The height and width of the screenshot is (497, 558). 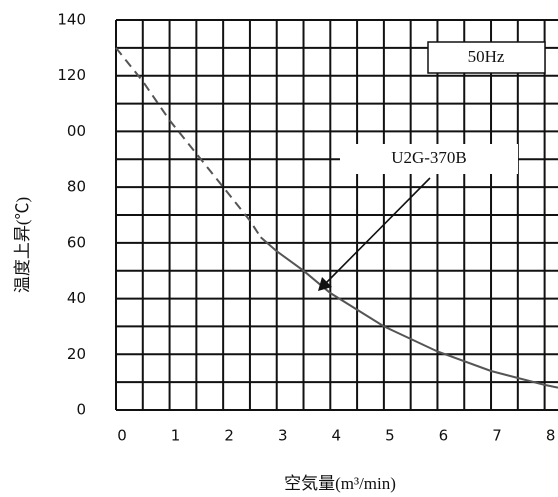 I want to click on x-tick-label: 6, so click(x=444, y=436).